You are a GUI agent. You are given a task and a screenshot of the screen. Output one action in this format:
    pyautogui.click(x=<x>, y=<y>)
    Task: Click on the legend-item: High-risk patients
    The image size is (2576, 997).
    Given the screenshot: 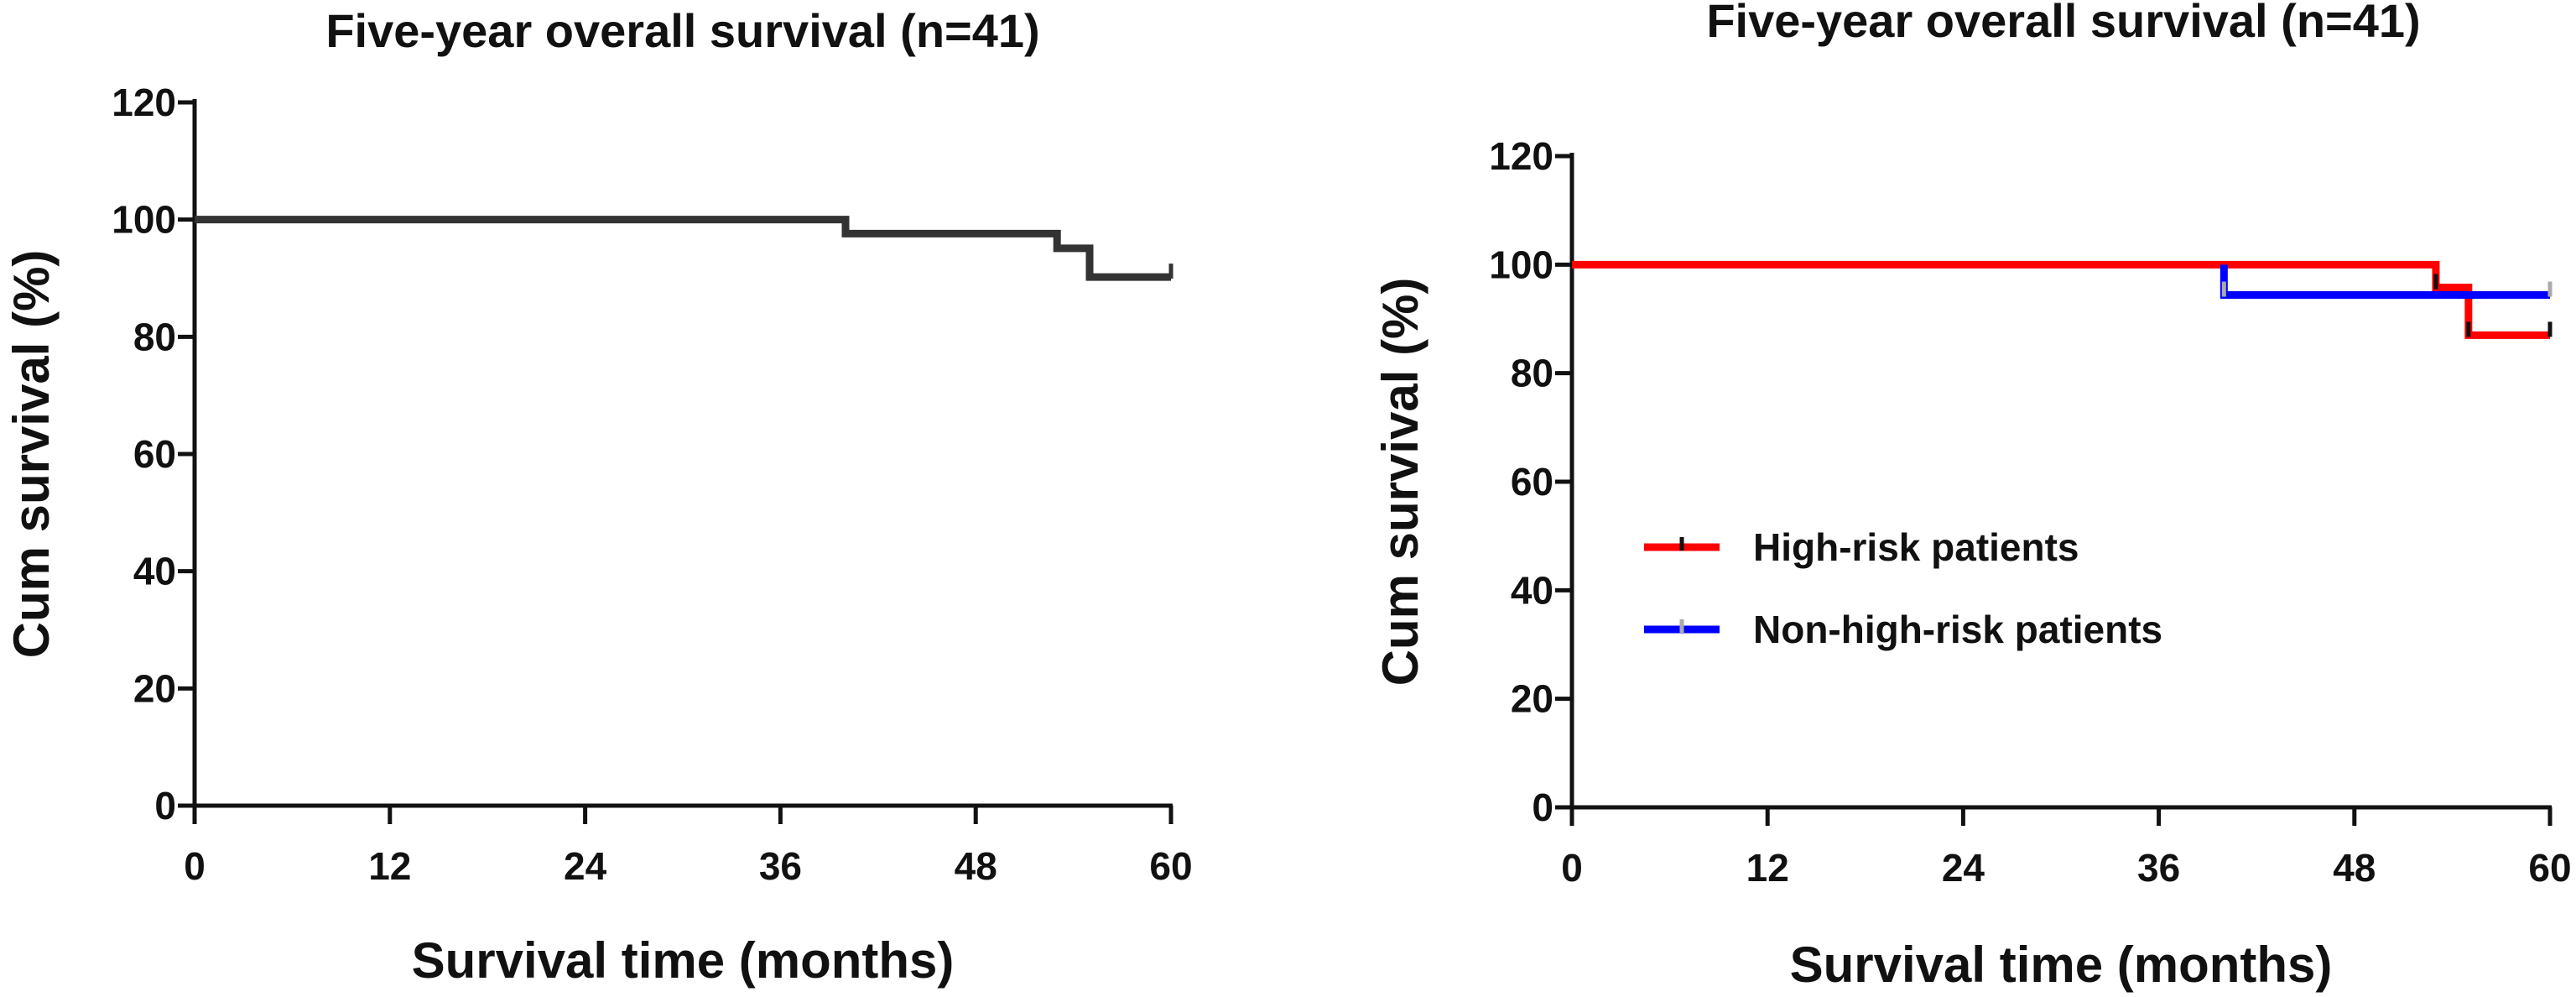 What is the action you would take?
    pyautogui.click(x=1861, y=547)
    